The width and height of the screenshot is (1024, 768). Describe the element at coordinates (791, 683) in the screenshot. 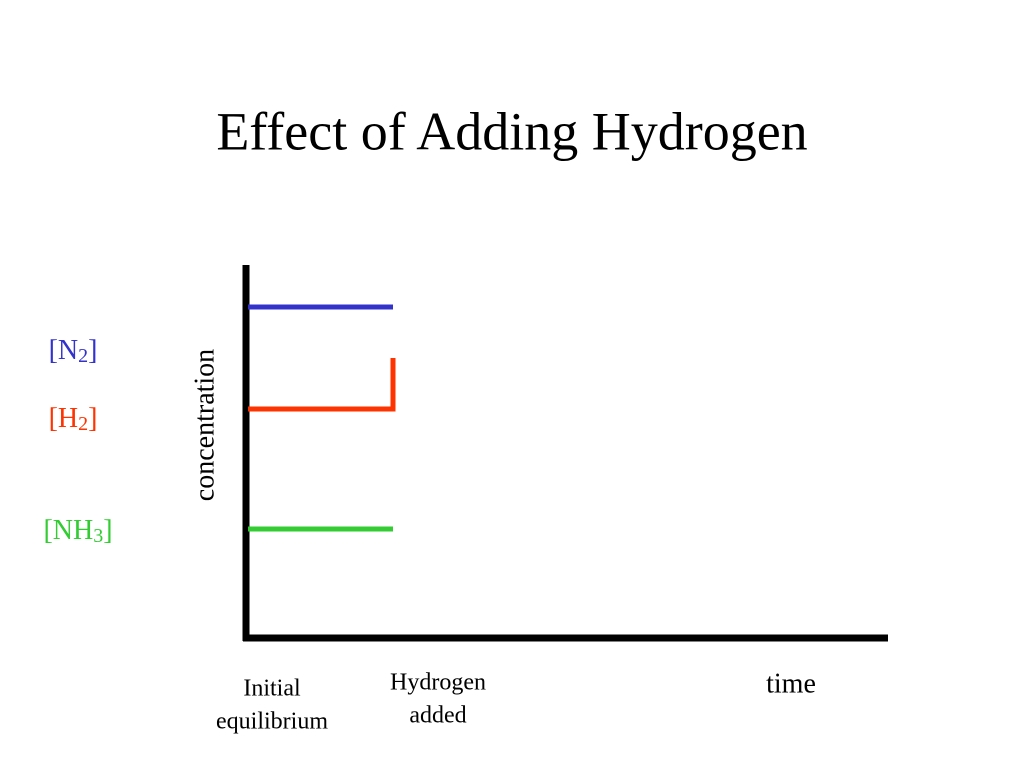

I see `x-axis-label: time` at that location.